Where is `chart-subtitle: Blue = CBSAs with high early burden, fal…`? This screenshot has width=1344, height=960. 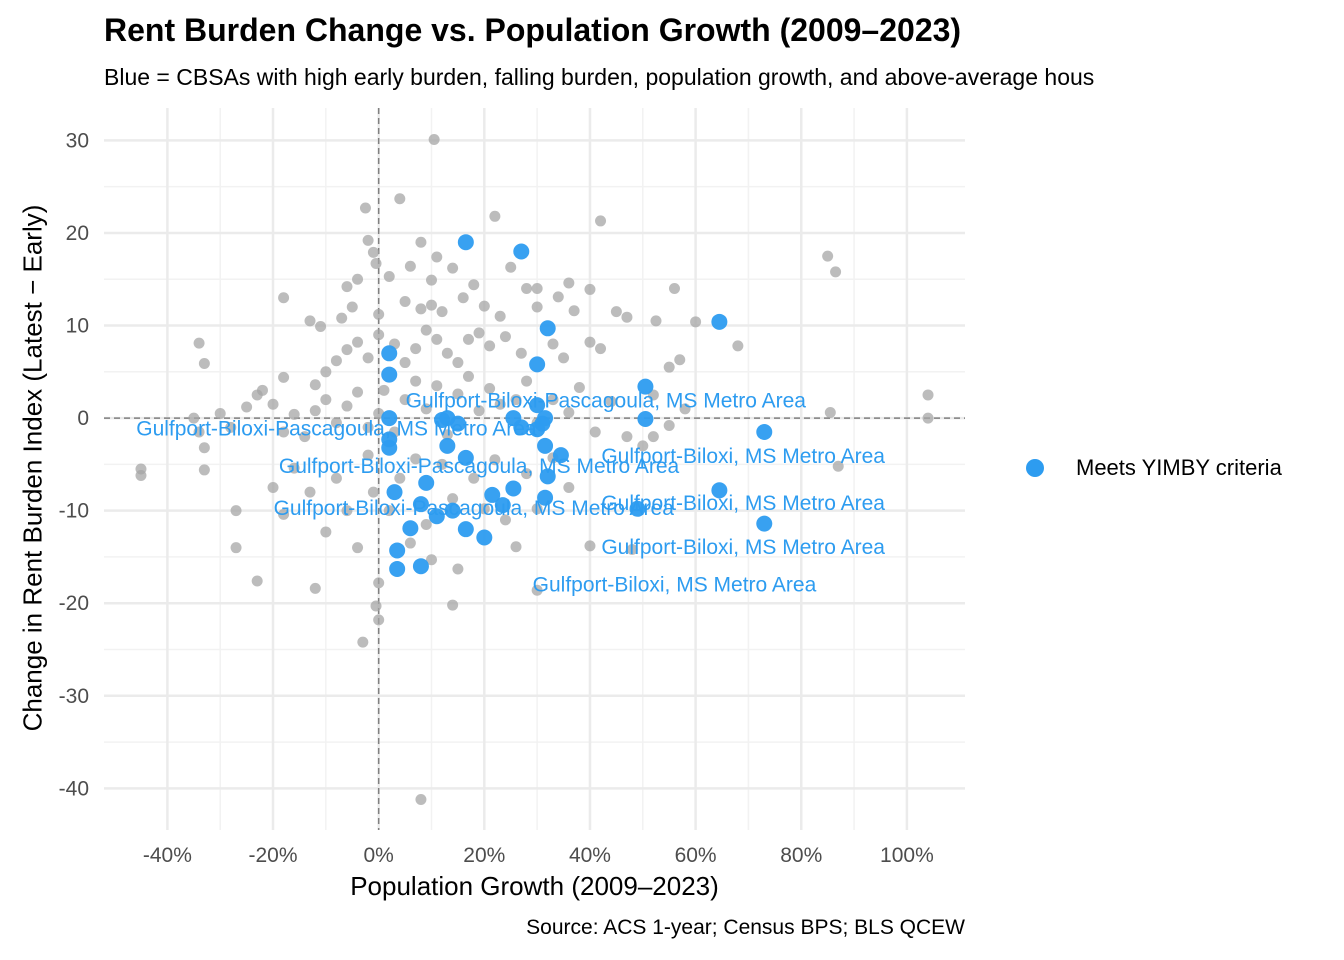 chart-subtitle: Blue = CBSAs with high early burden, fal… is located at coordinates (599, 77).